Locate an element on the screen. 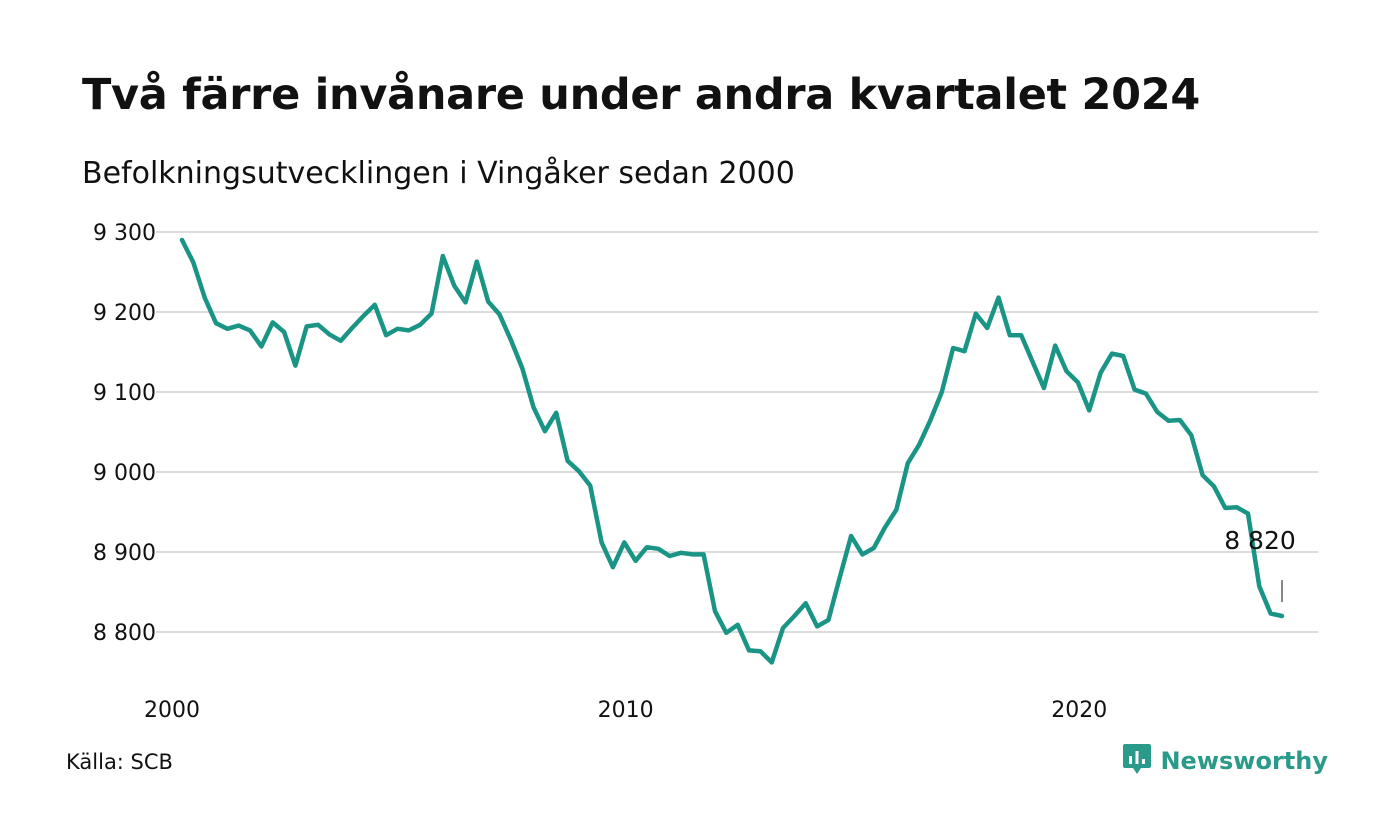 This screenshot has width=1400, height=840. y-tick-label: 8 800 is located at coordinates (124, 633).